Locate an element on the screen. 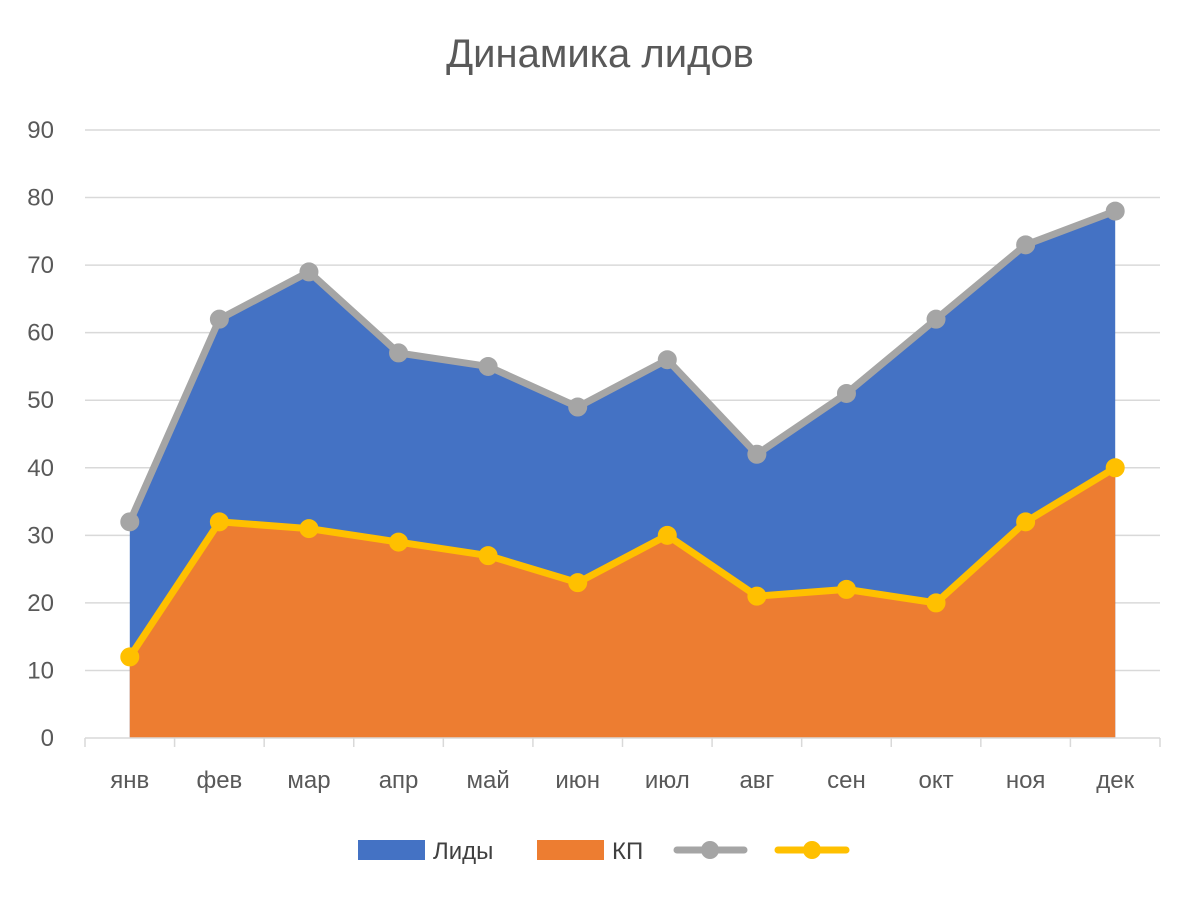 Image resolution: width=1200 pixels, height=900 pixels. chart-title: Динамика лидов is located at coordinates (600, 54).